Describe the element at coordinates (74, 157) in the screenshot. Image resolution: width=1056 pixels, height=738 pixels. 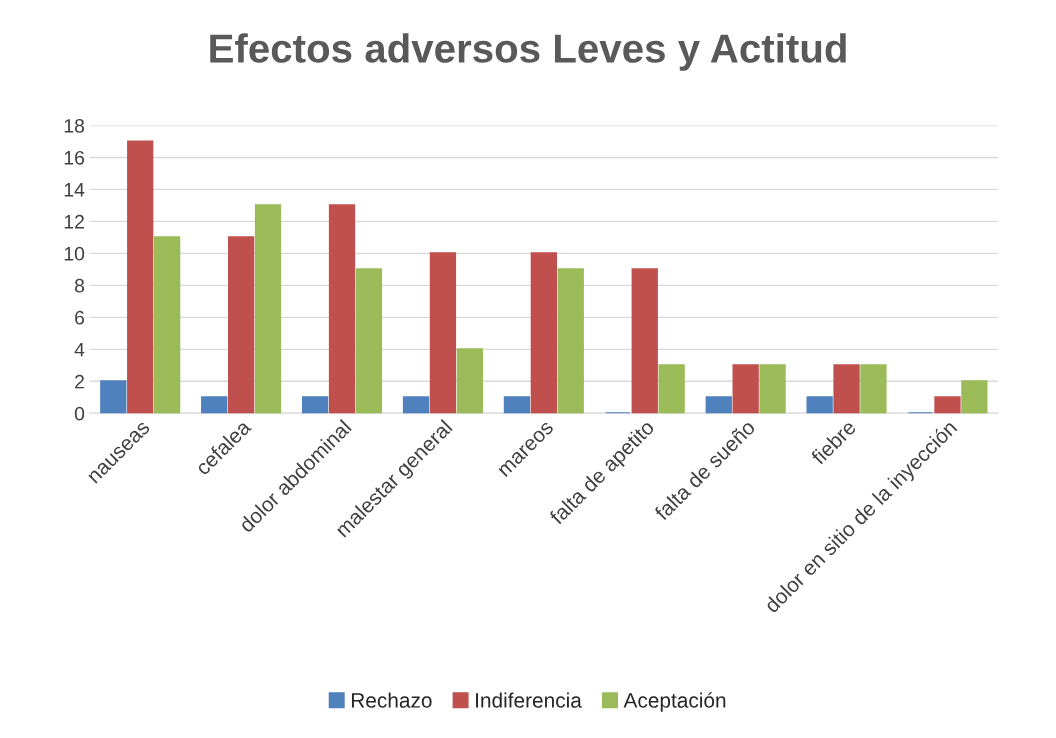
I see `y-tick-label: 16` at that location.